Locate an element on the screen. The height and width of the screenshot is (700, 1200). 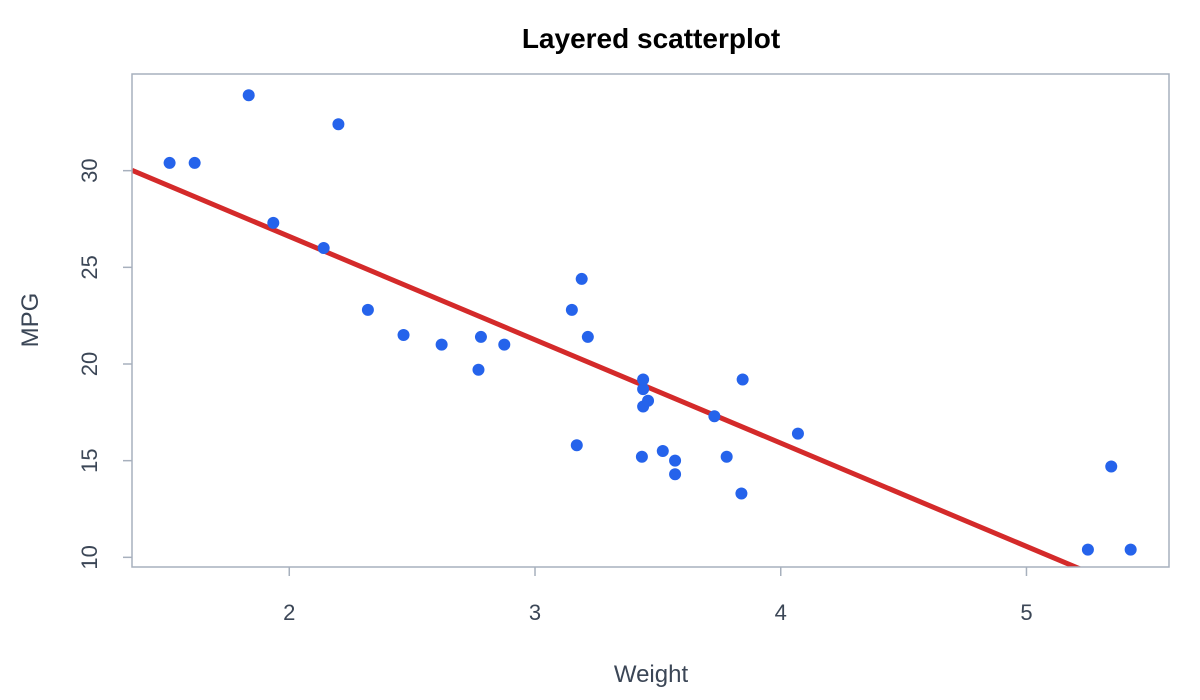
y-tick-label: 30 is located at coordinates (89, 170).